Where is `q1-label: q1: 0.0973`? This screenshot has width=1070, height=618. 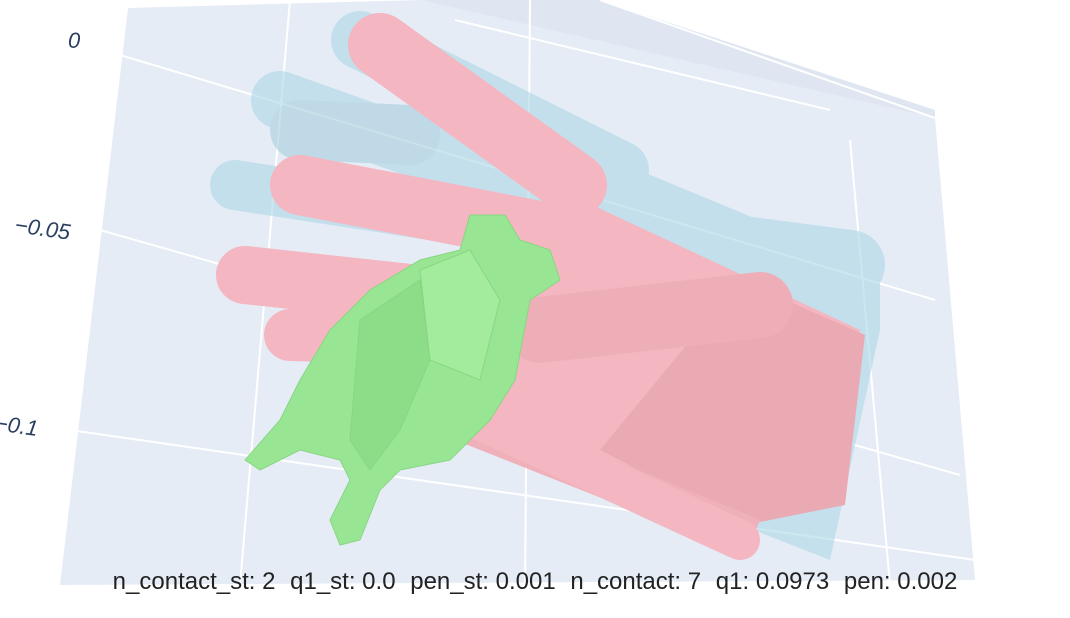
q1-label: q1: 0.0973 is located at coordinates (772, 581).